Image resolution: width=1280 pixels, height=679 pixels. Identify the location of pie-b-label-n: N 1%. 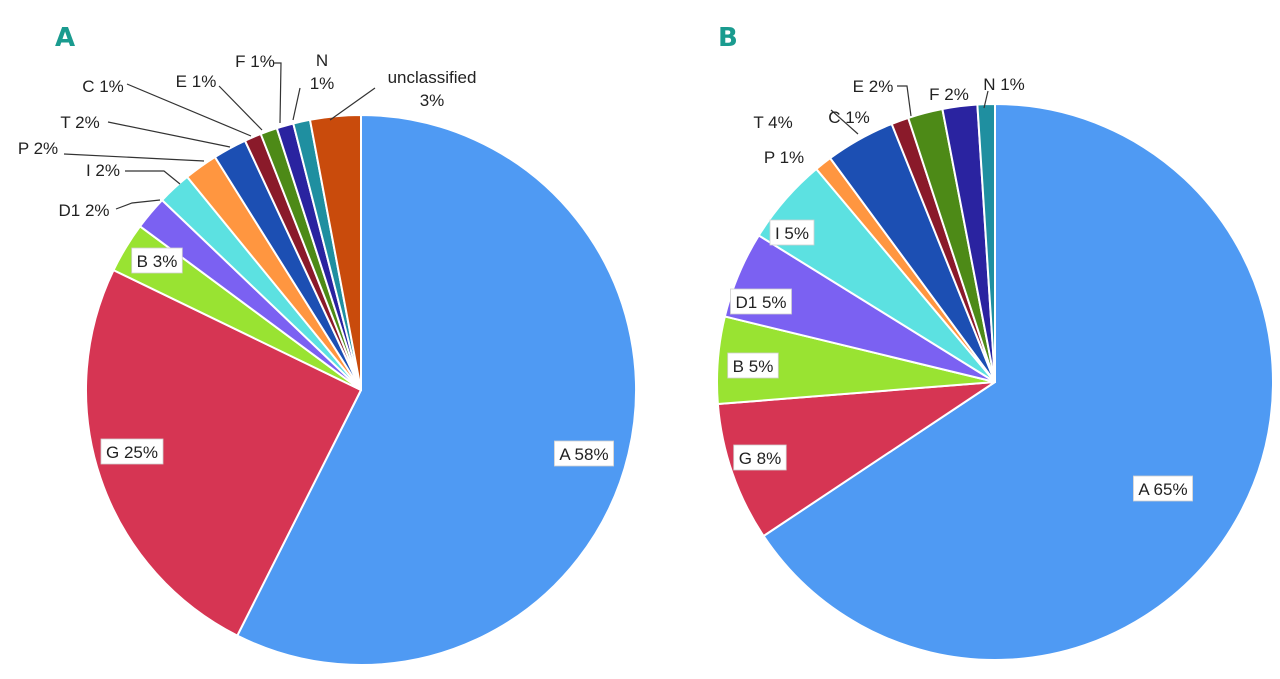
(1004, 84).